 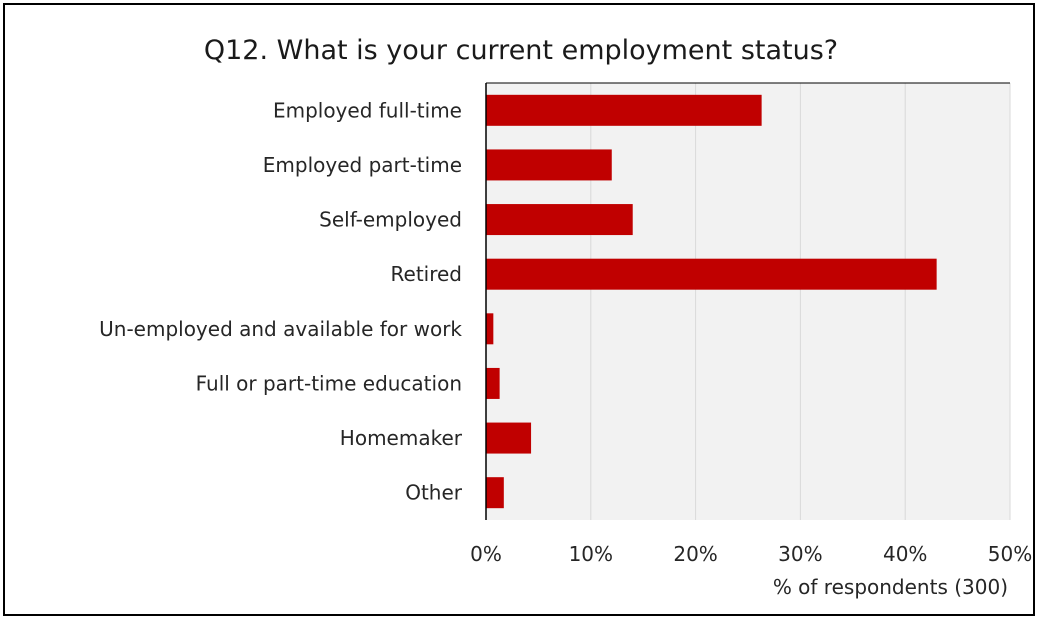 I want to click on x-tick-labels: 0% 10% 20% 30% 40% 50%, so click(x=751, y=554).